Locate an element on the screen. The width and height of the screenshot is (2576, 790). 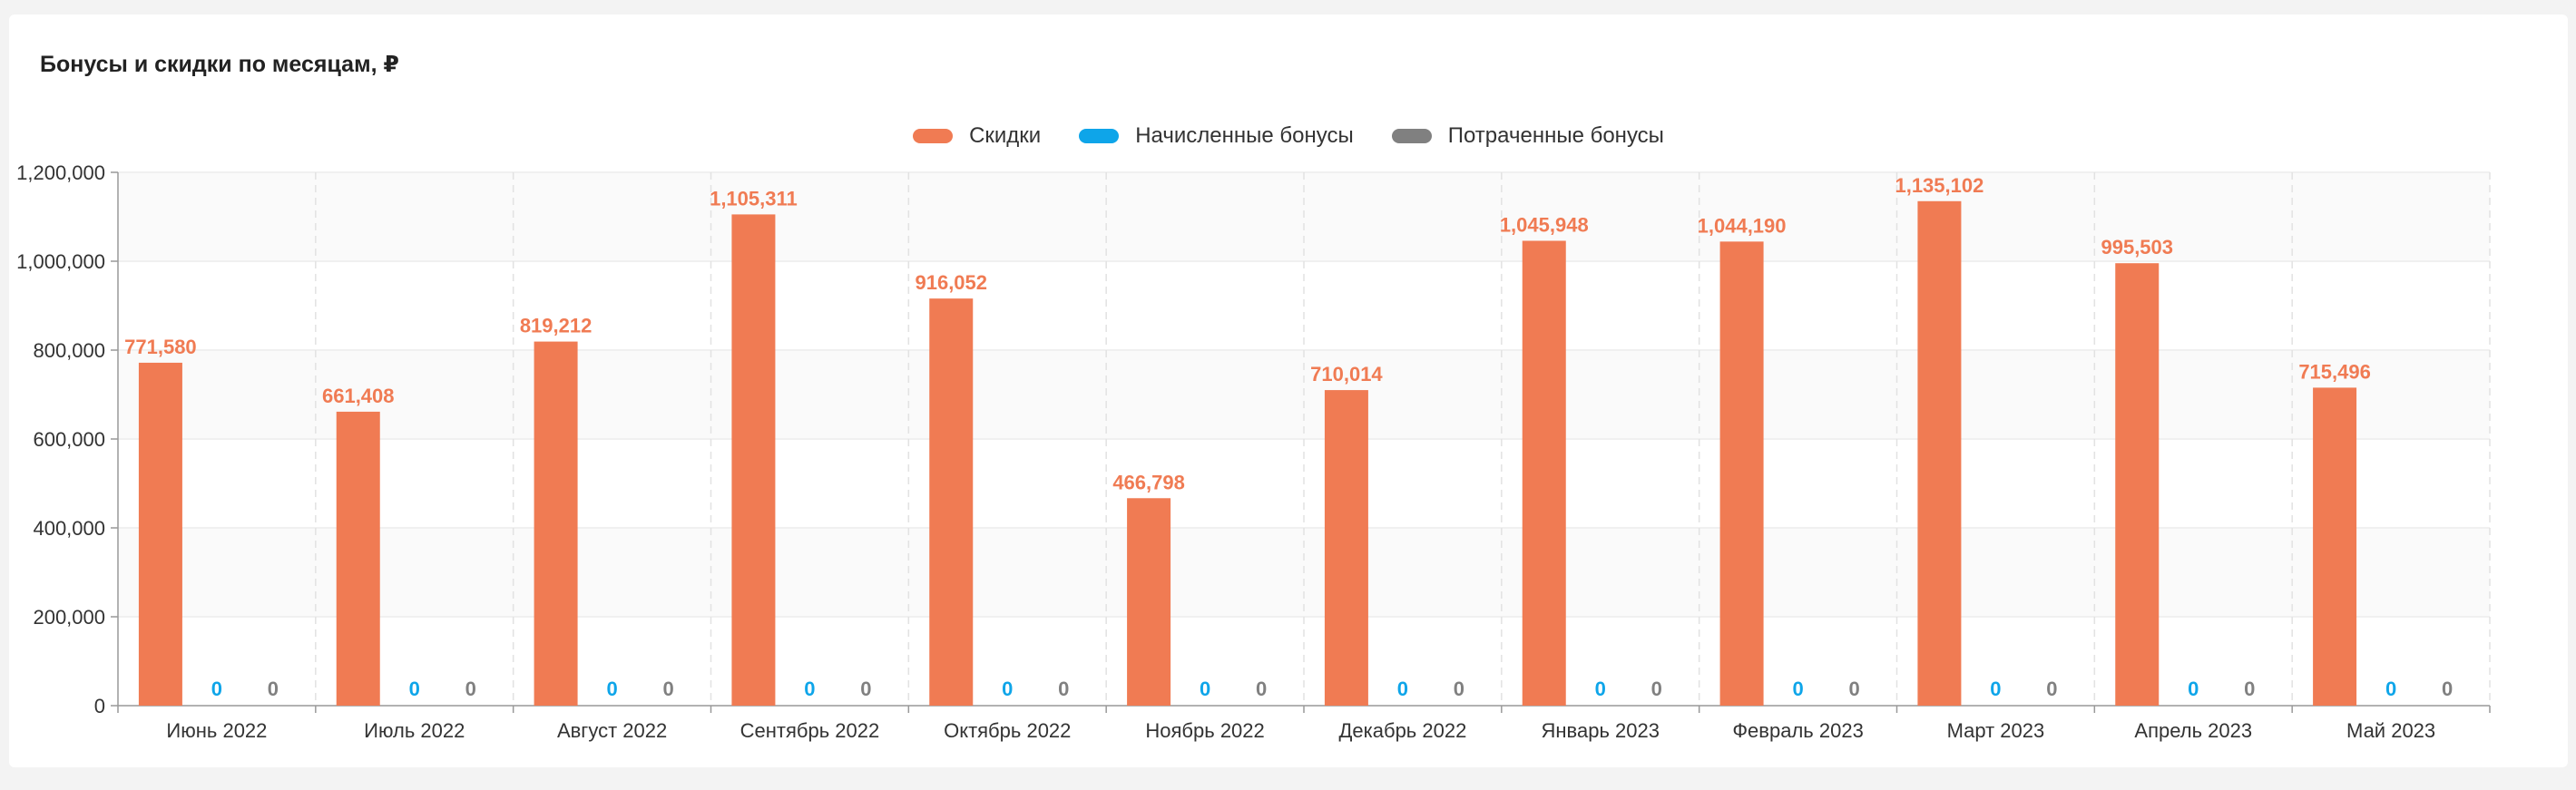
x-tick-label: Март 2023 is located at coordinates (1996, 730).